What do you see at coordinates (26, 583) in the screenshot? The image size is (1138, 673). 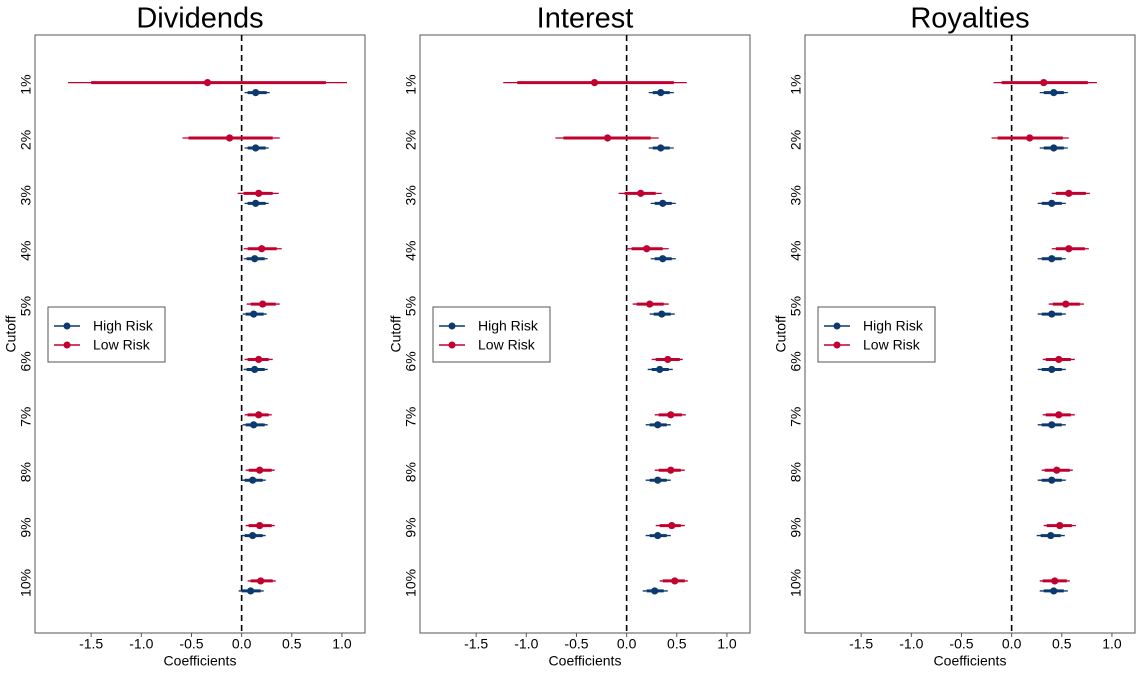 I see `y-tick-label: 10%` at bounding box center [26, 583].